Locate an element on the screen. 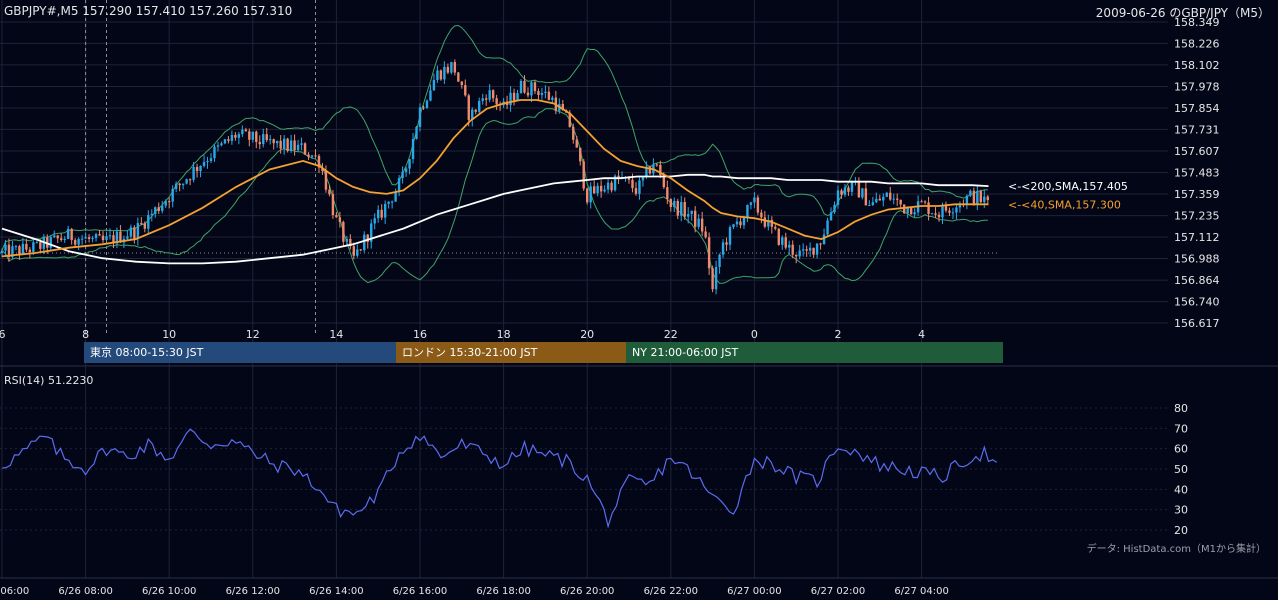  date-tick-label: 6/27 00:00 is located at coordinates (754, 591).